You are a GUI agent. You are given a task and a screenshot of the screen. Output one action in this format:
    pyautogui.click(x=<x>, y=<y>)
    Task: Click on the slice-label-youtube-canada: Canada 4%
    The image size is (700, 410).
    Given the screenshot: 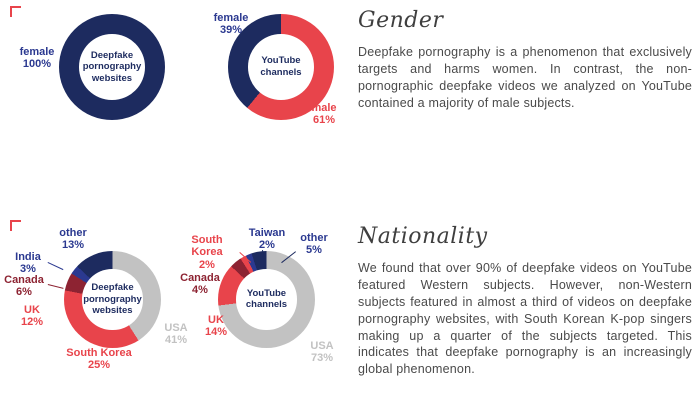 What is the action you would take?
    pyautogui.click(x=200, y=284)
    